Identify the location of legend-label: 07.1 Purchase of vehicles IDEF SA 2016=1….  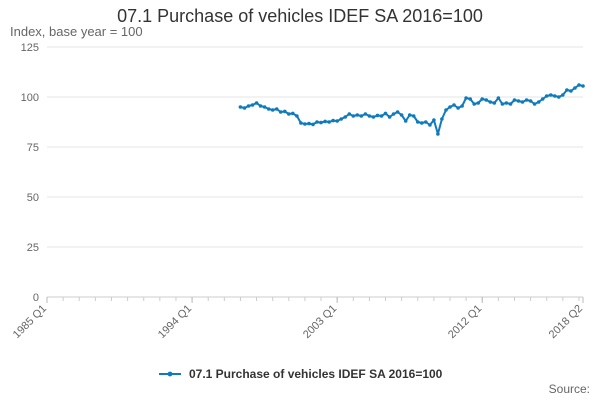
(315, 373).